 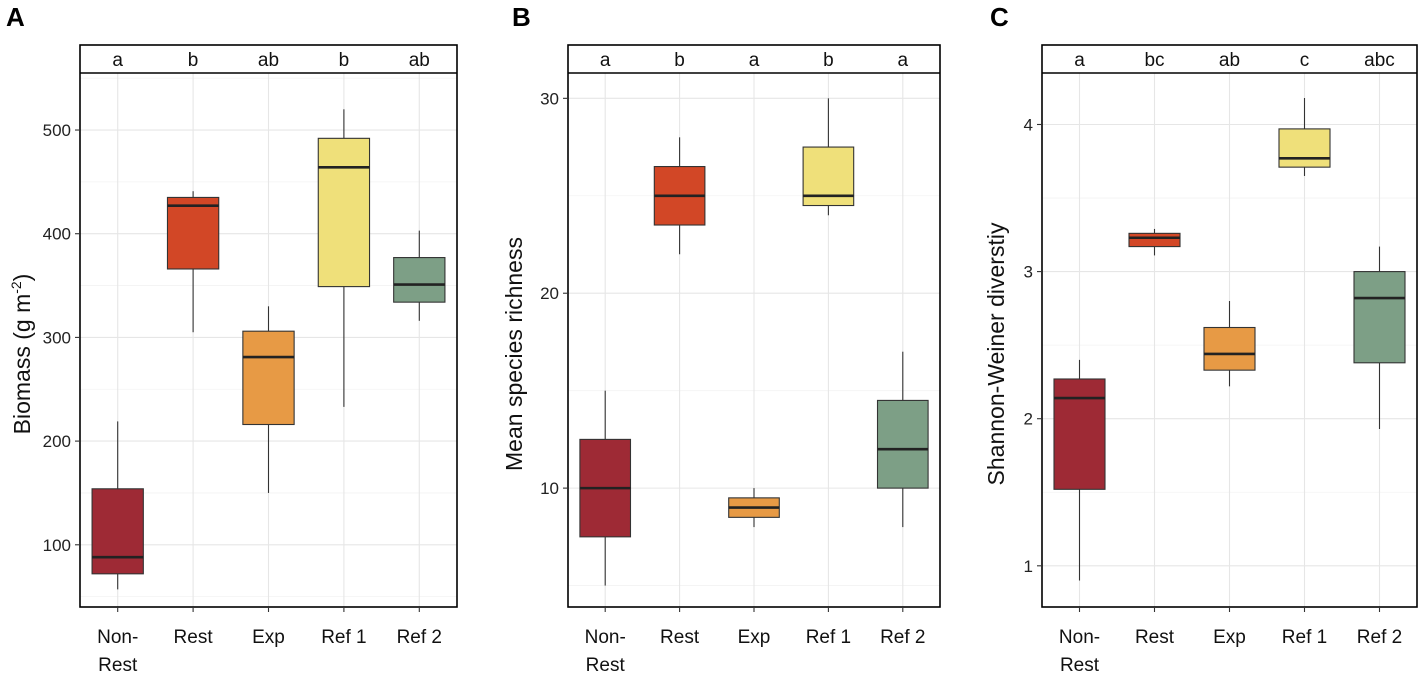 What do you see at coordinates (57, 441) in the screenshot?
I see `y-tick-label: 200` at bounding box center [57, 441].